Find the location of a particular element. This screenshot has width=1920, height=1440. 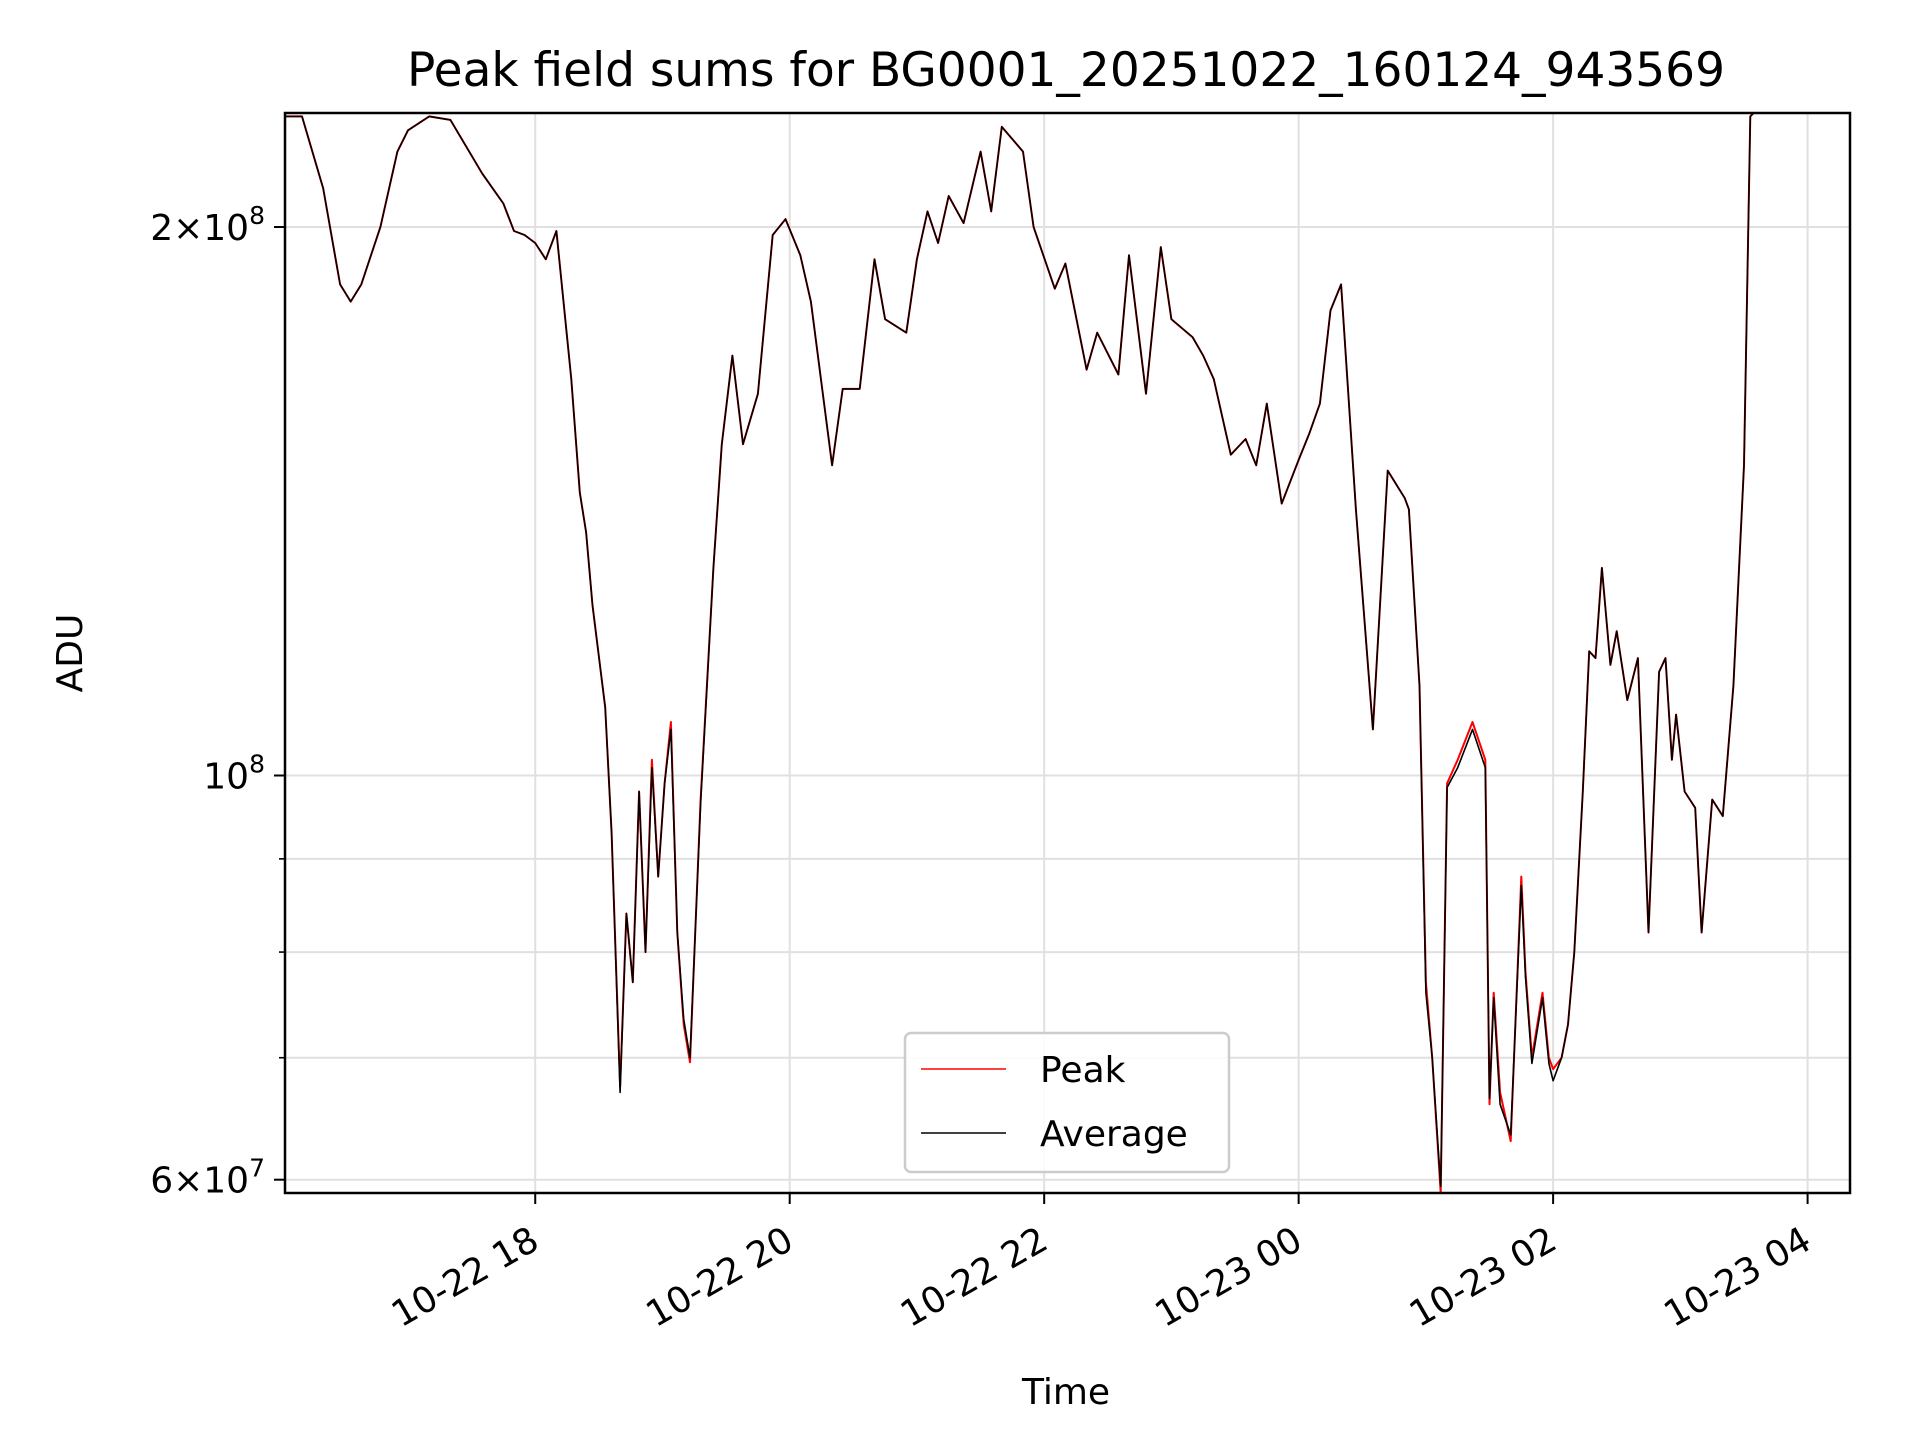

y-axis: 6×107 108 2×108 is located at coordinates (217, 701).